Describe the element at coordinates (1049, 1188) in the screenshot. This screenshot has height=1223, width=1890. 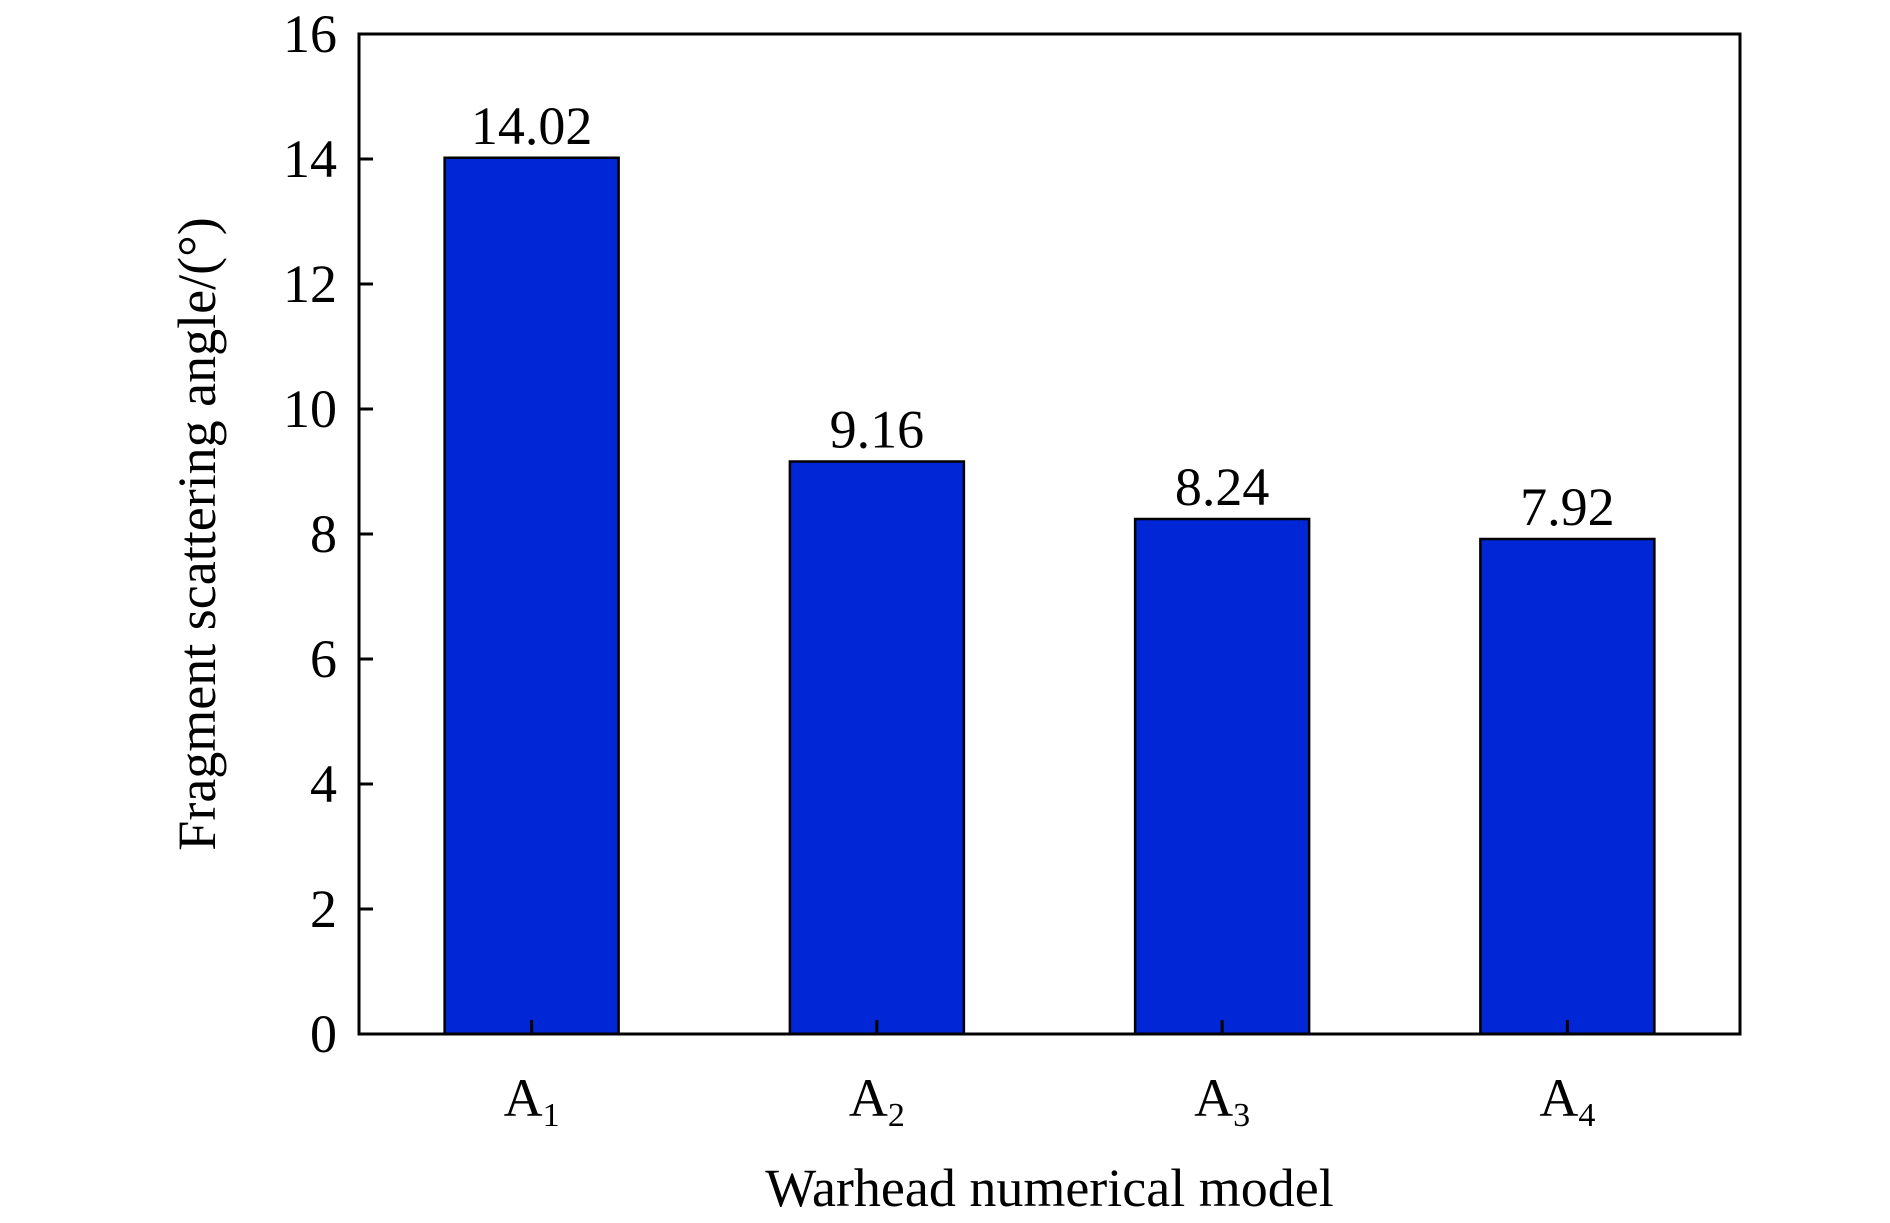
I see `x-axis-label: Warhead numerical model` at that location.